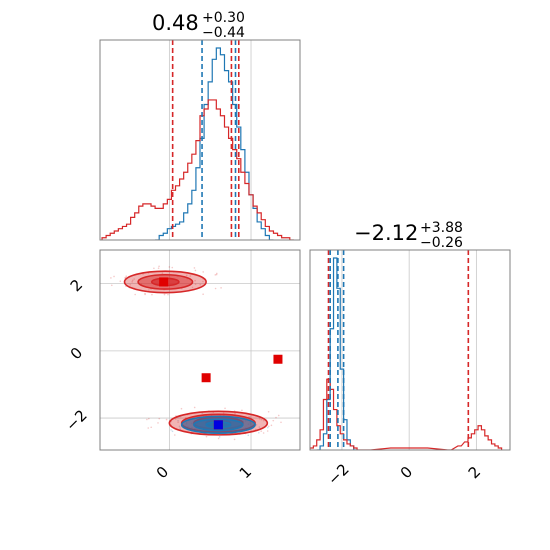 This screenshot has width=550, height=550. What do you see at coordinates (204, 472) in the screenshot?
I see `joint-x-tick-labels: 0 1` at bounding box center [204, 472].